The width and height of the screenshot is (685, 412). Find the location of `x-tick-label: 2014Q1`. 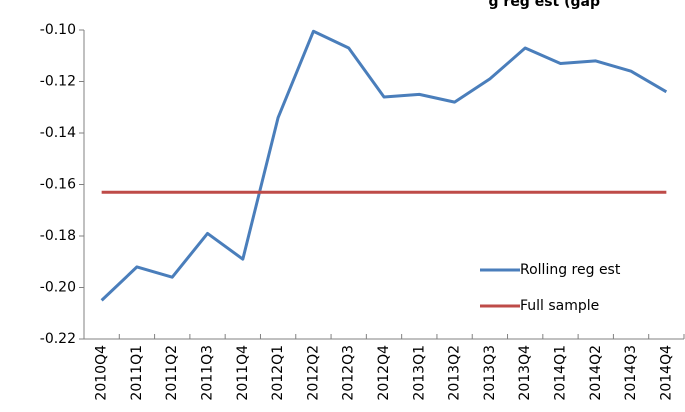

x-tick-label: 2014Q1 is located at coordinates (560, 373).